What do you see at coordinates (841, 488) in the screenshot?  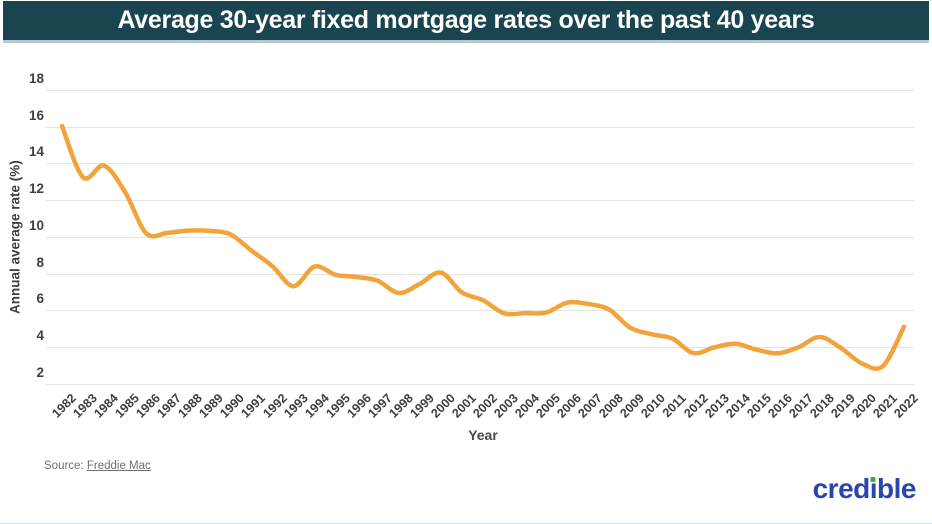 I see `logo-part1: cred` at bounding box center [841, 488].